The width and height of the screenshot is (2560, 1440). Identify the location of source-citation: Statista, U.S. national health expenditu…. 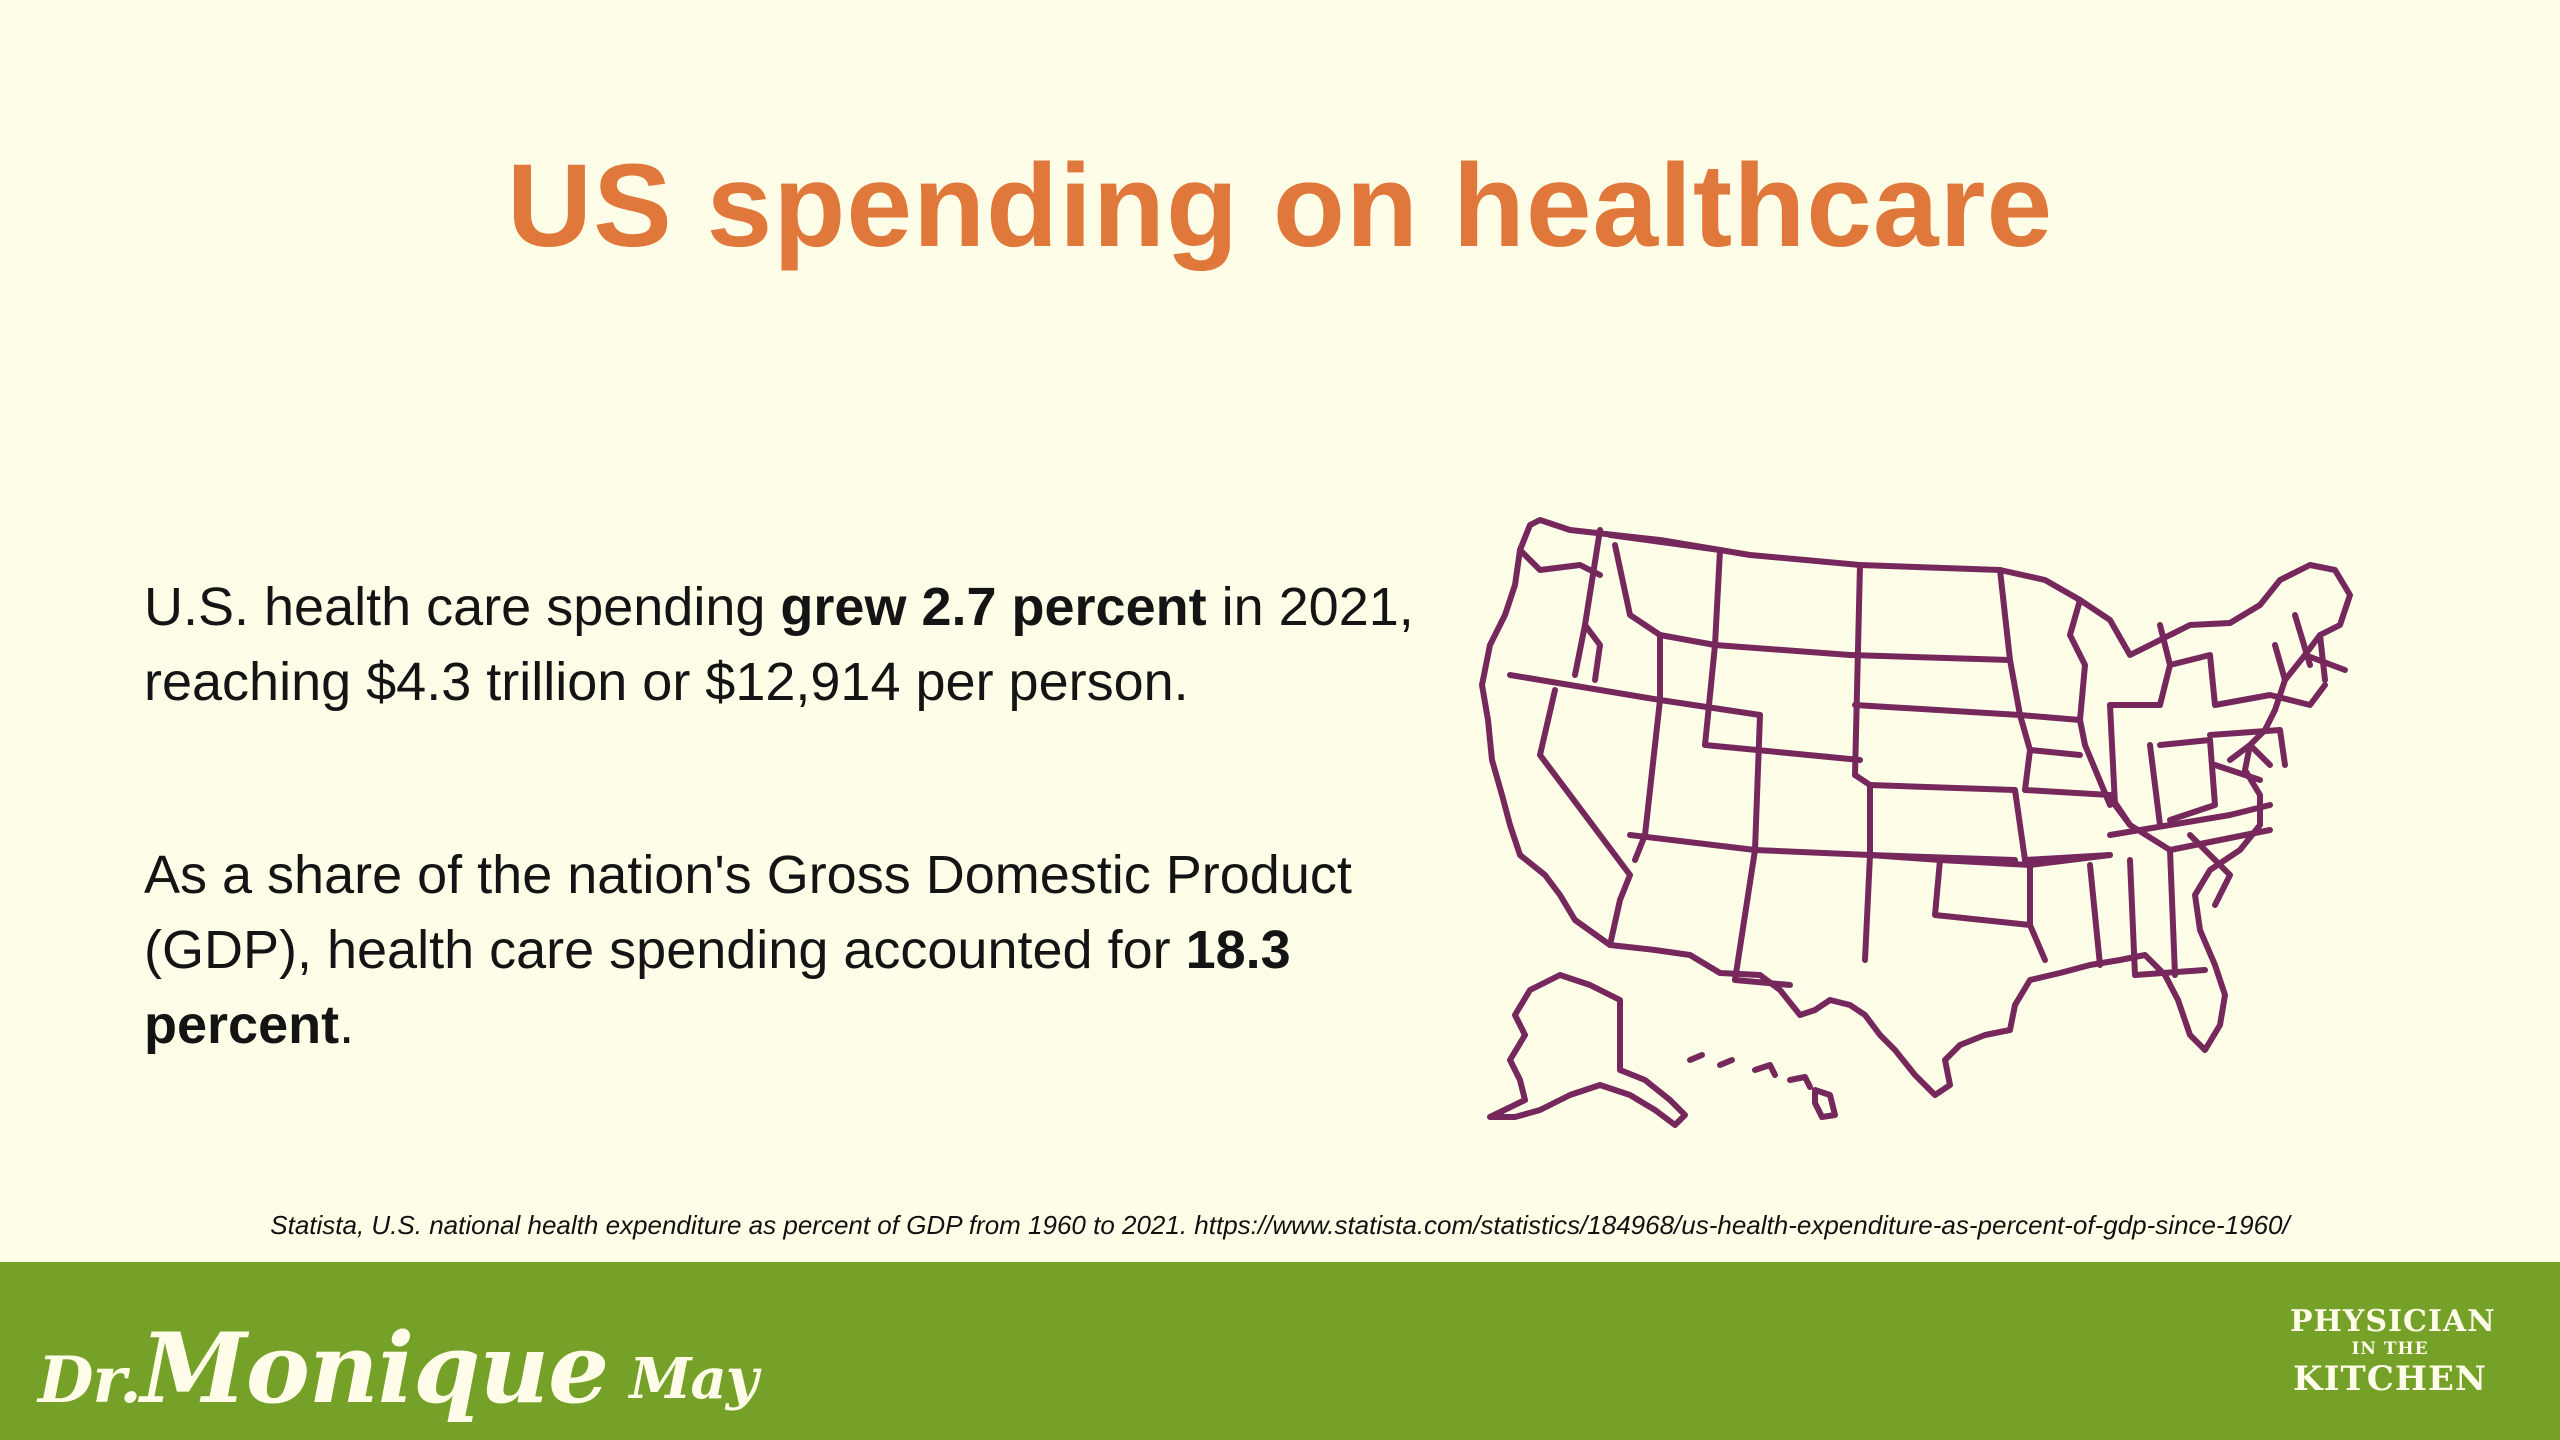
(1280, 1225).